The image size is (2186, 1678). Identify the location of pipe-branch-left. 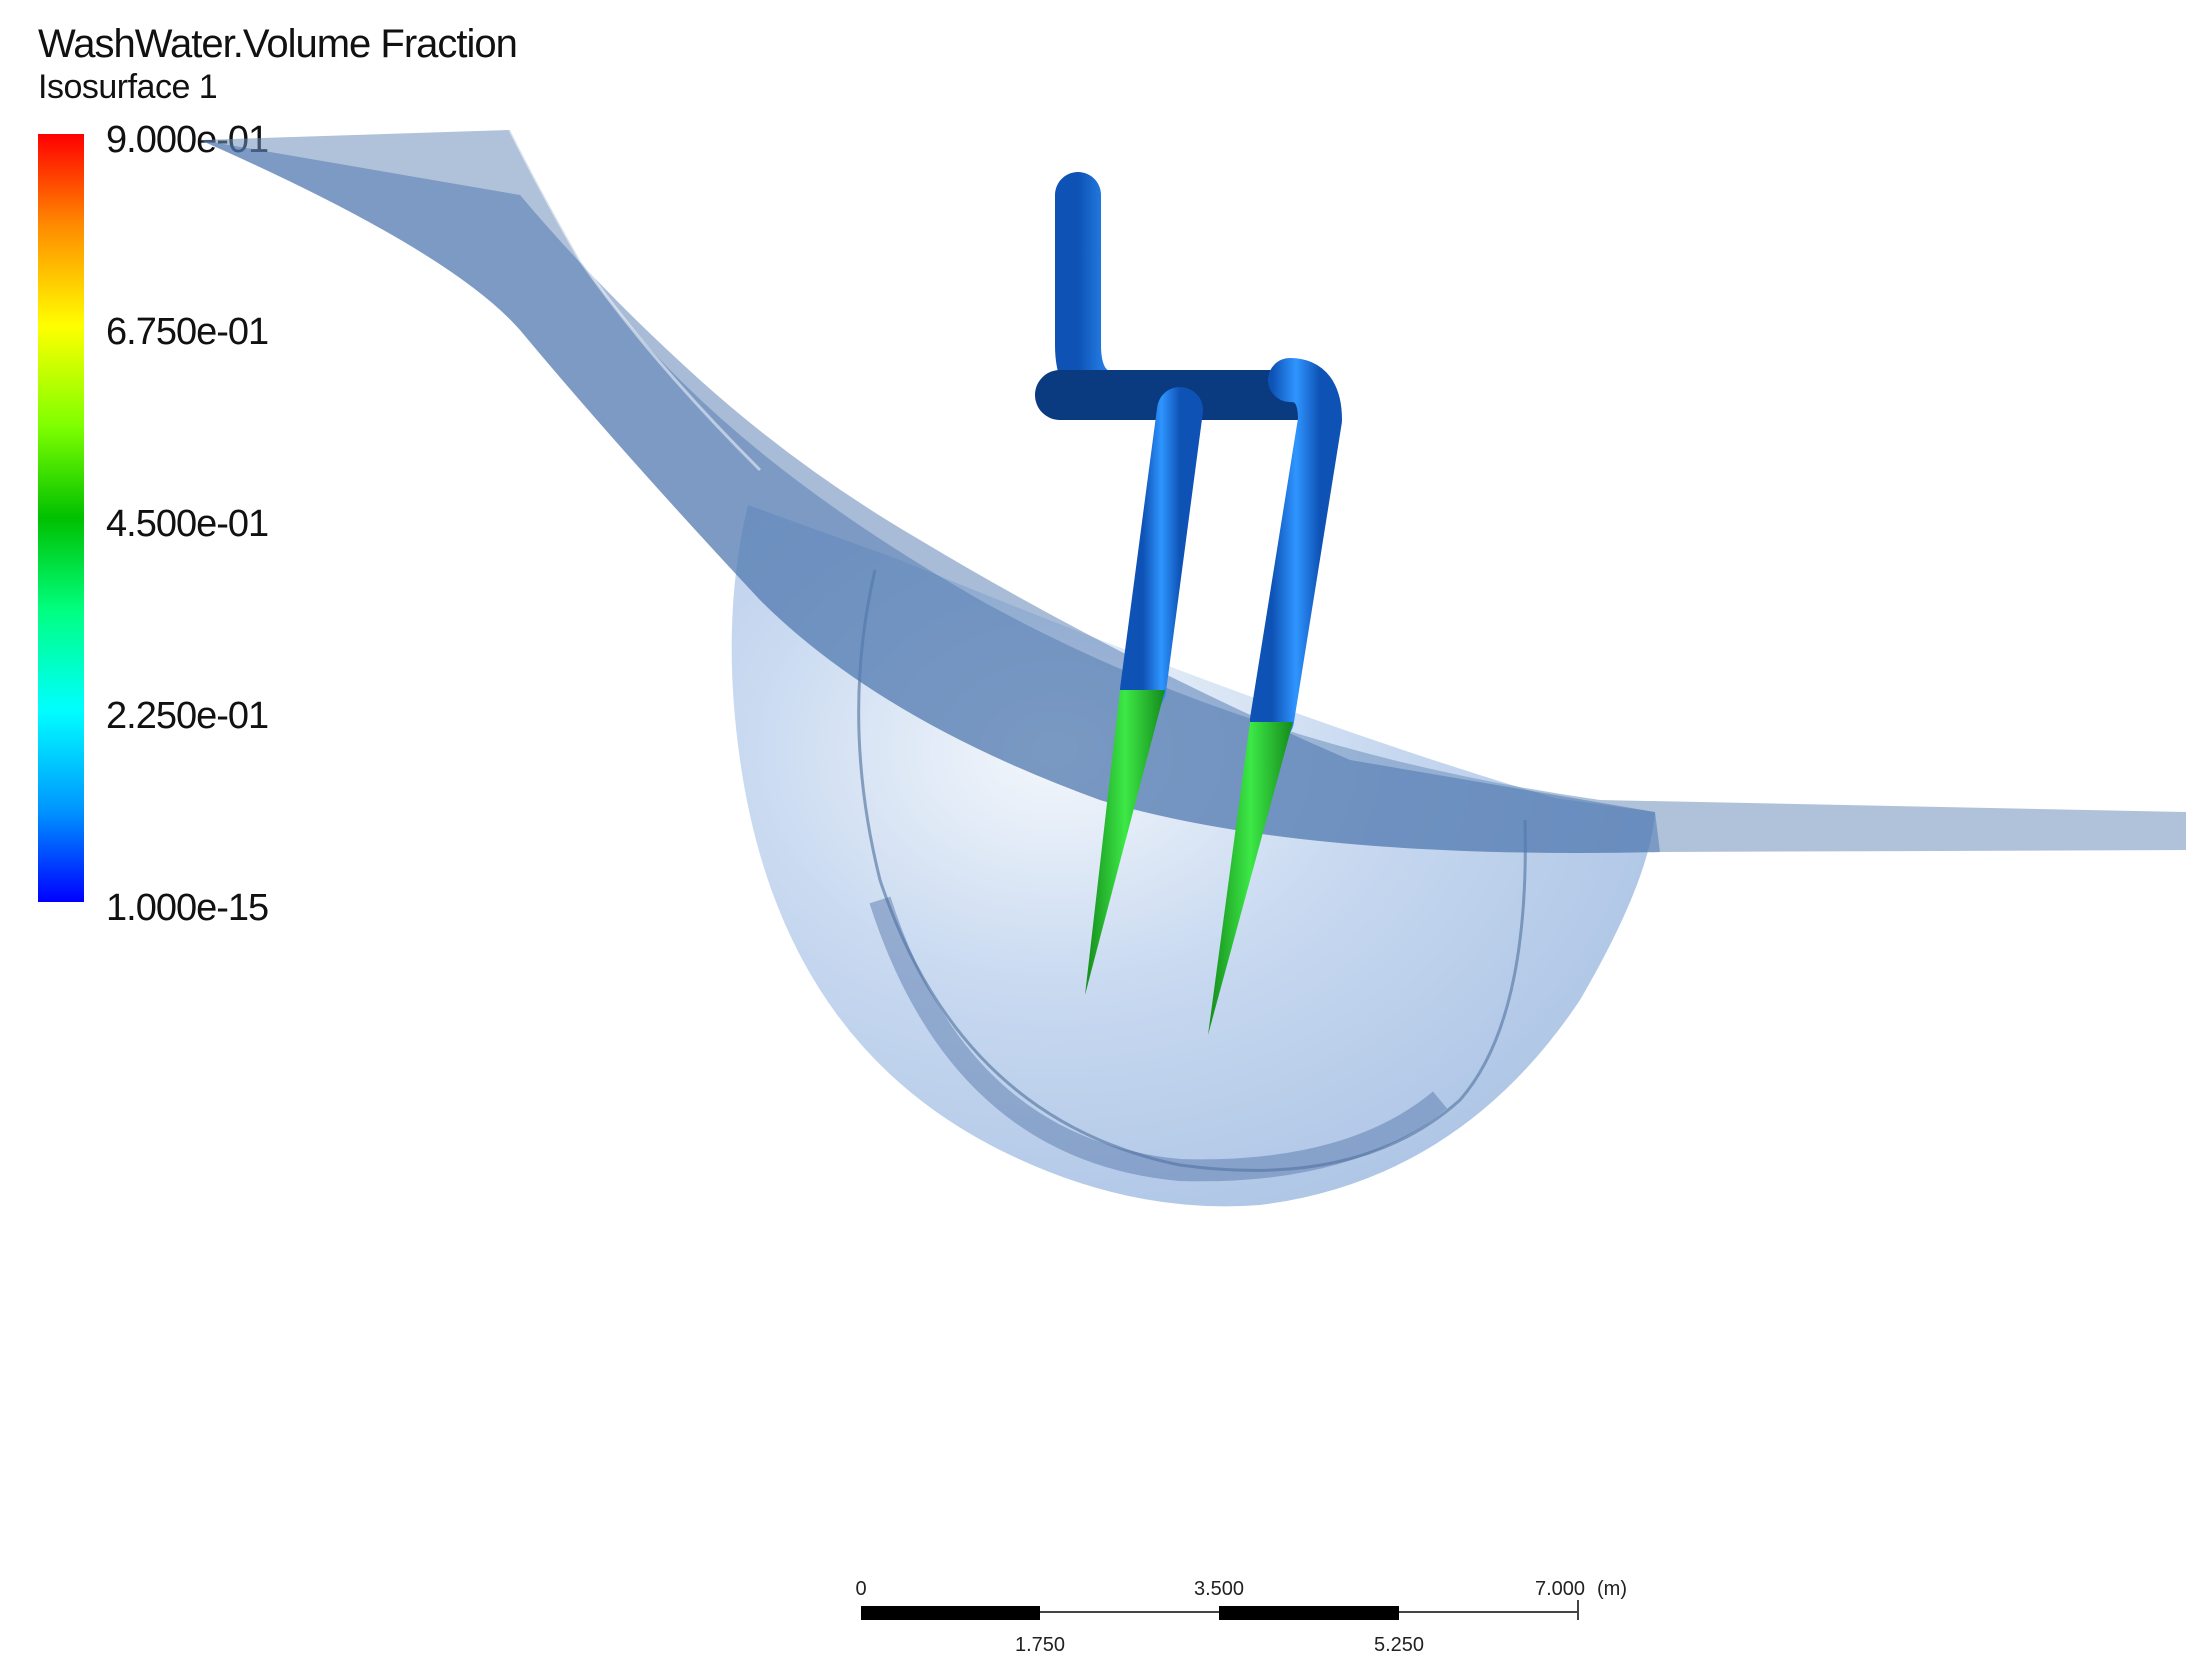
(1161, 550).